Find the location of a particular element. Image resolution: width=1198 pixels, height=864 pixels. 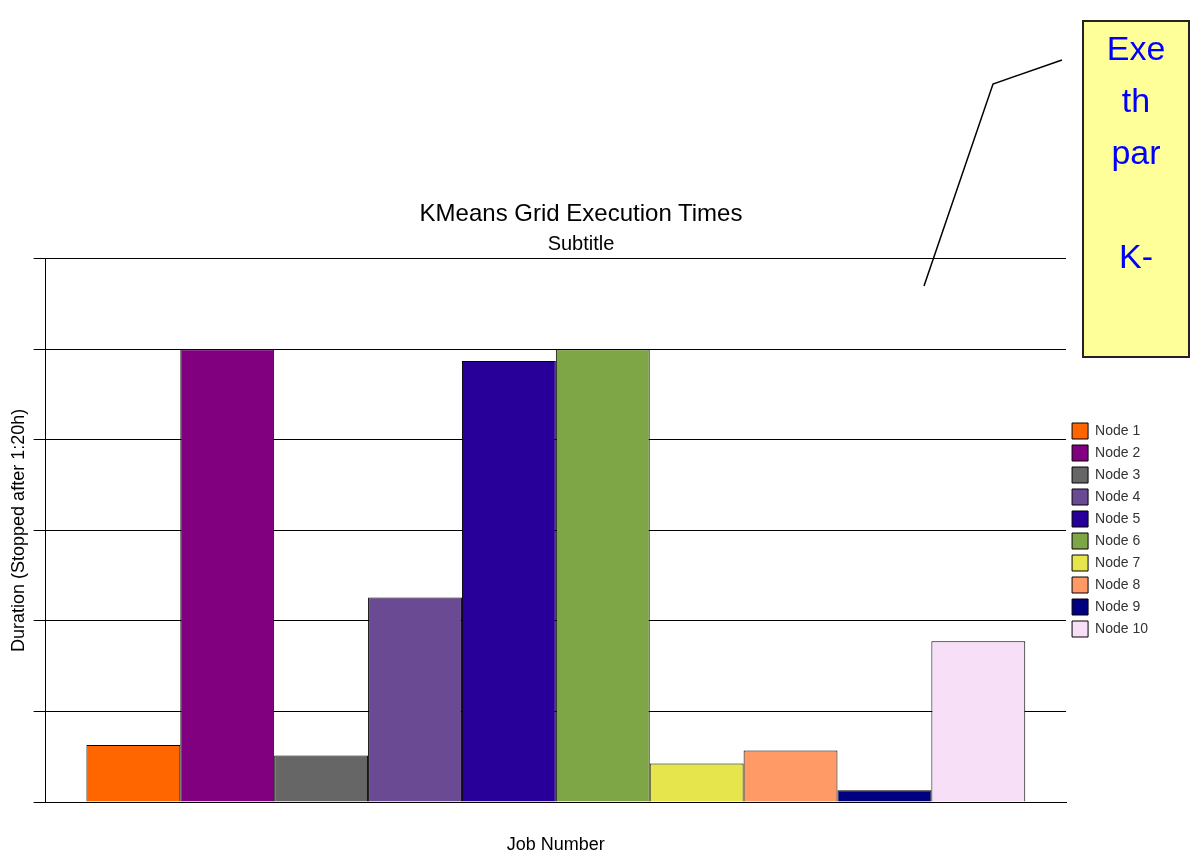

text: Exe th par K- is located at coordinates (1136, 152).